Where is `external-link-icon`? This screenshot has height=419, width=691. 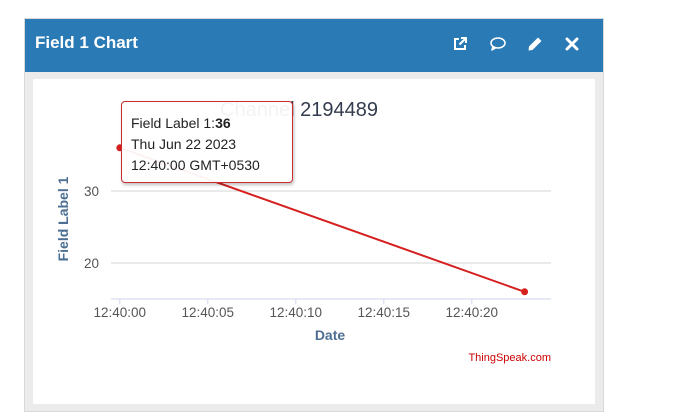 external-link-icon is located at coordinates (460, 44).